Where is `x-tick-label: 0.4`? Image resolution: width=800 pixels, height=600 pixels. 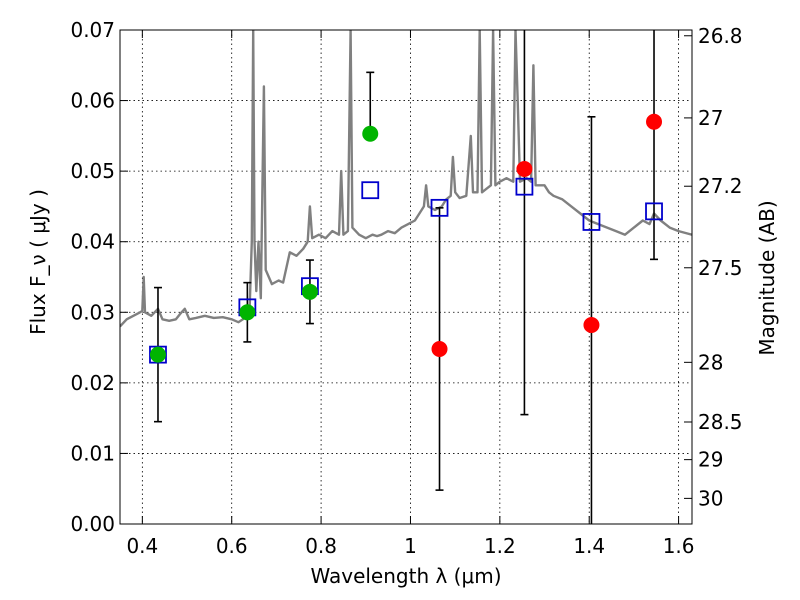 x-tick-label: 0.4 is located at coordinates (142, 546).